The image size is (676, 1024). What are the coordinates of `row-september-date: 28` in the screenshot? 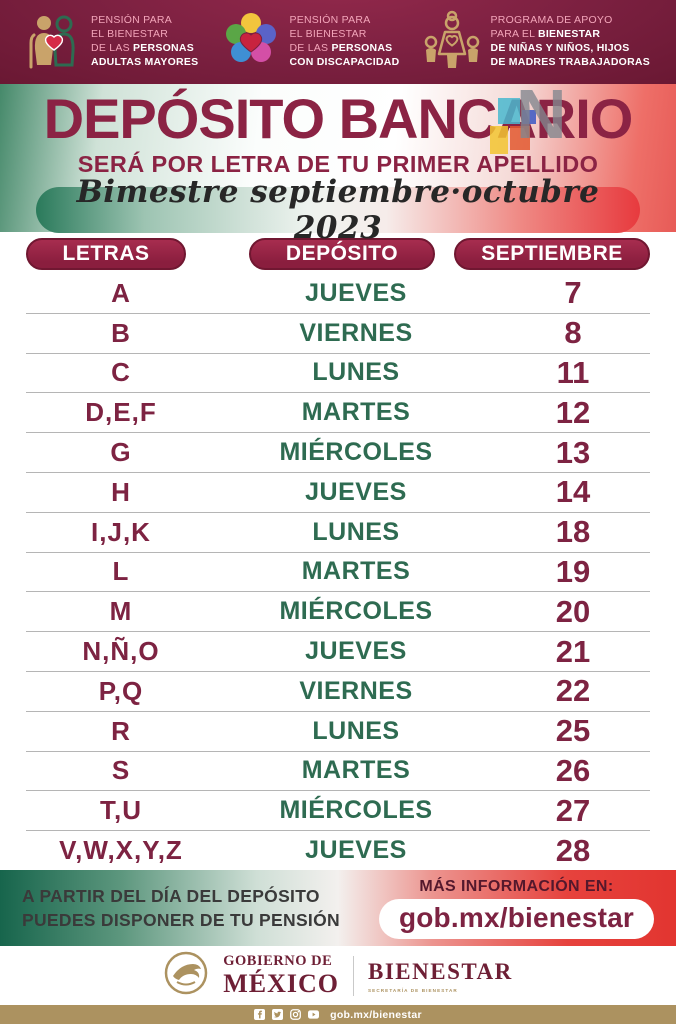 It's located at (573, 850).